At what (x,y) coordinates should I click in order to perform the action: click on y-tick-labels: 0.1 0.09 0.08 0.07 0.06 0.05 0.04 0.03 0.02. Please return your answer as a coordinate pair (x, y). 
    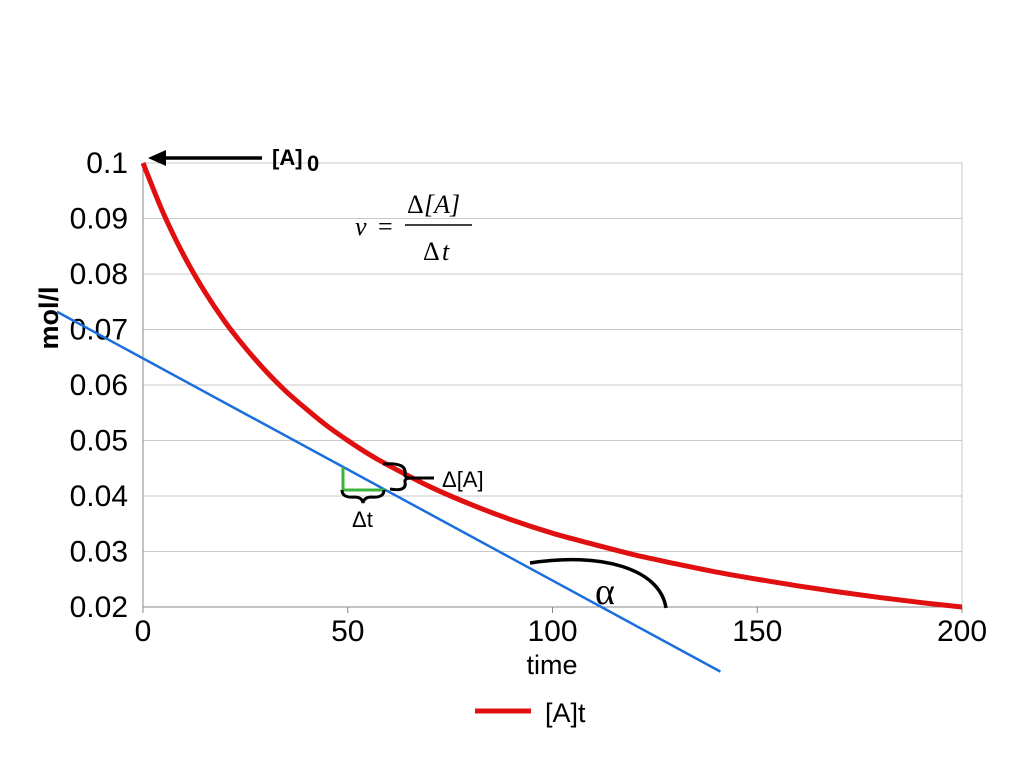
    Looking at the image, I should click on (99, 385).